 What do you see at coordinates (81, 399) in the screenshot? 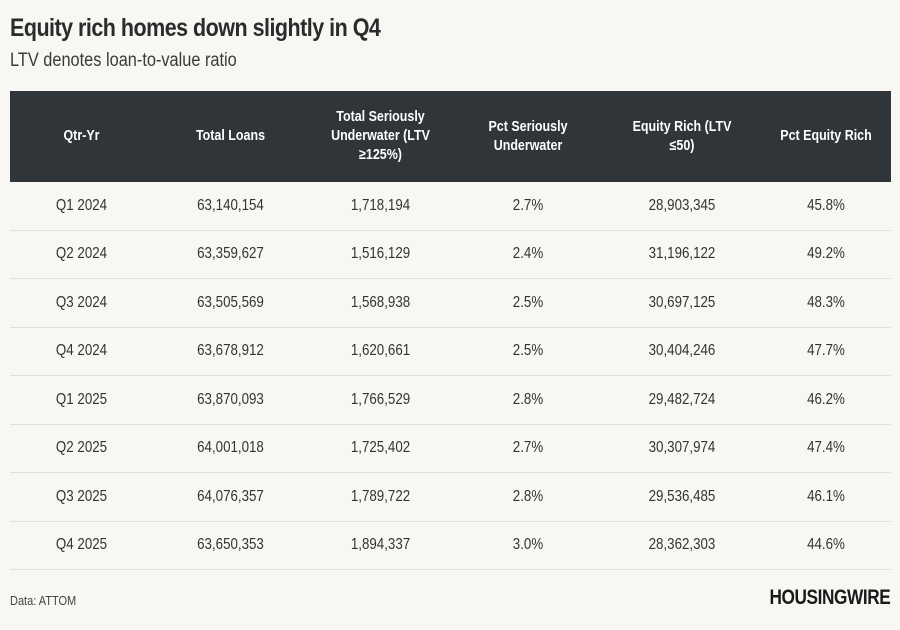
I see `cell-qtr-yr: Q1 2025` at bounding box center [81, 399].